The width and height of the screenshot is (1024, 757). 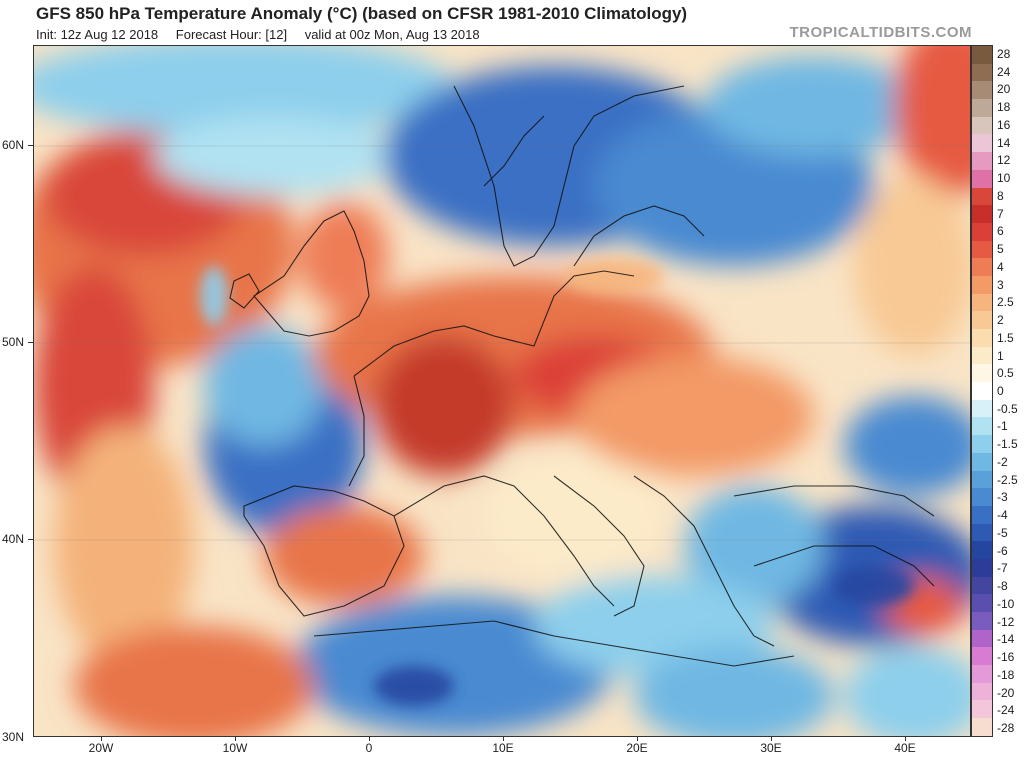 What do you see at coordinates (1006, 728) in the screenshot?
I see `colorbar-label: -28` at bounding box center [1006, 728].